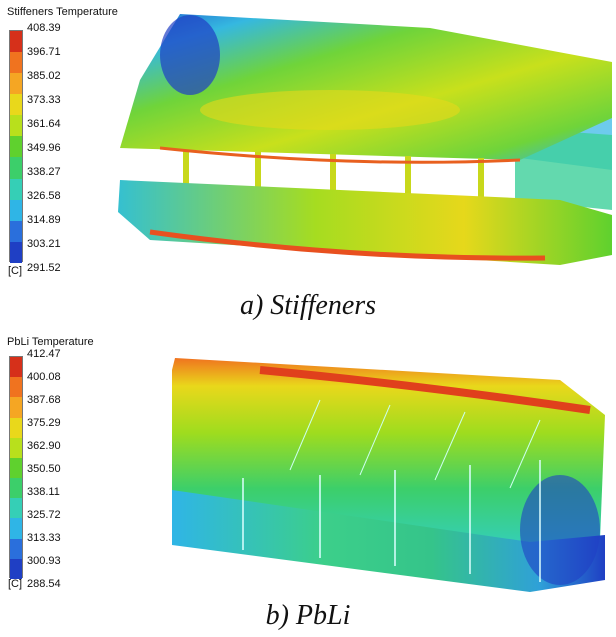 Image resolution: width=616 pixels, height=637 pixels. What do you see at coordinates (44, 172) in the screenshot?
I see `legend-value: 338.27` at bounding box center [44, 172].